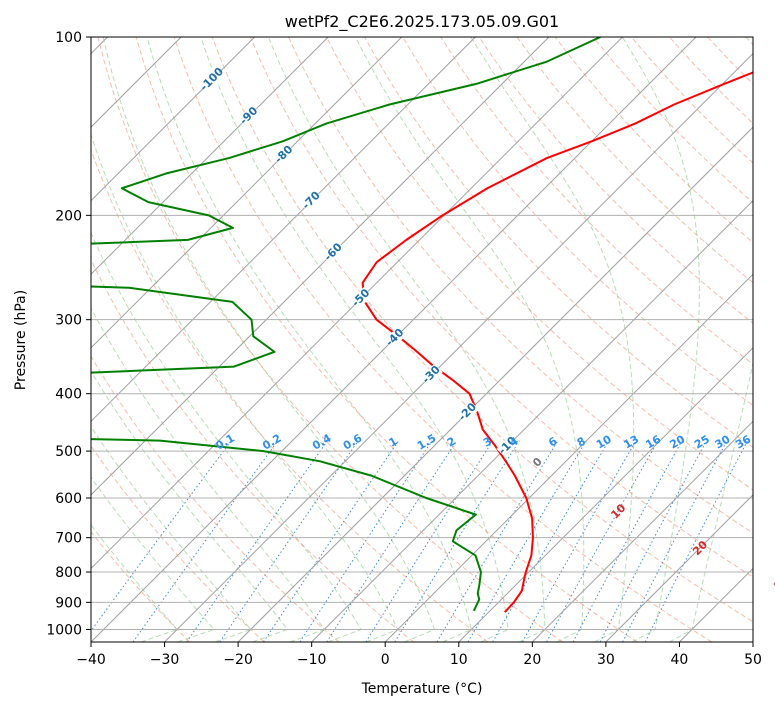 The width and height of the screenshot is (775, 708). I want to click on x-axis-label: Temperature (°C), so click(422, 689).